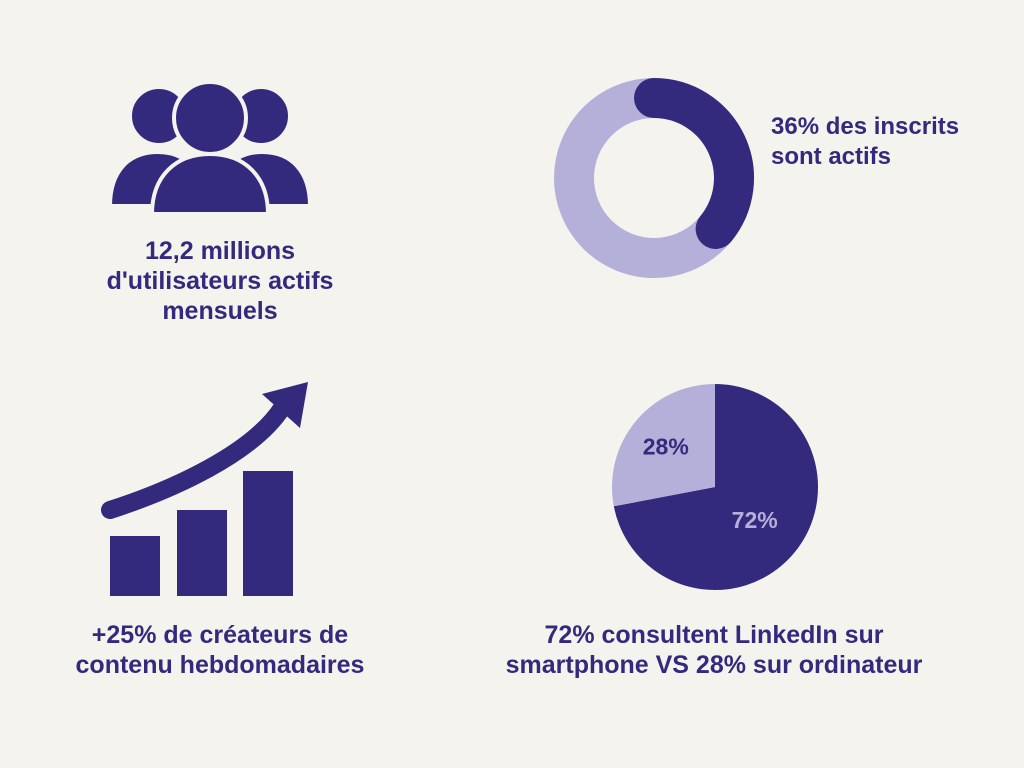 Image resolution: width=1024 pixels, height=768 pixels. I want to click on growth-bar-chart-icon, so click(204, 489).